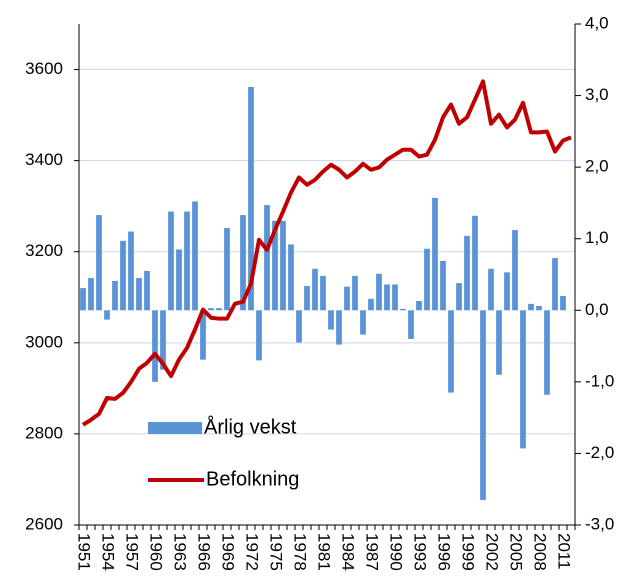 Image resolution: width=630 pixels, height=581 pixels. Describe the element at coordinates (44, 523) in the screenshot. I see `y-tick-label: 2600` at that location.